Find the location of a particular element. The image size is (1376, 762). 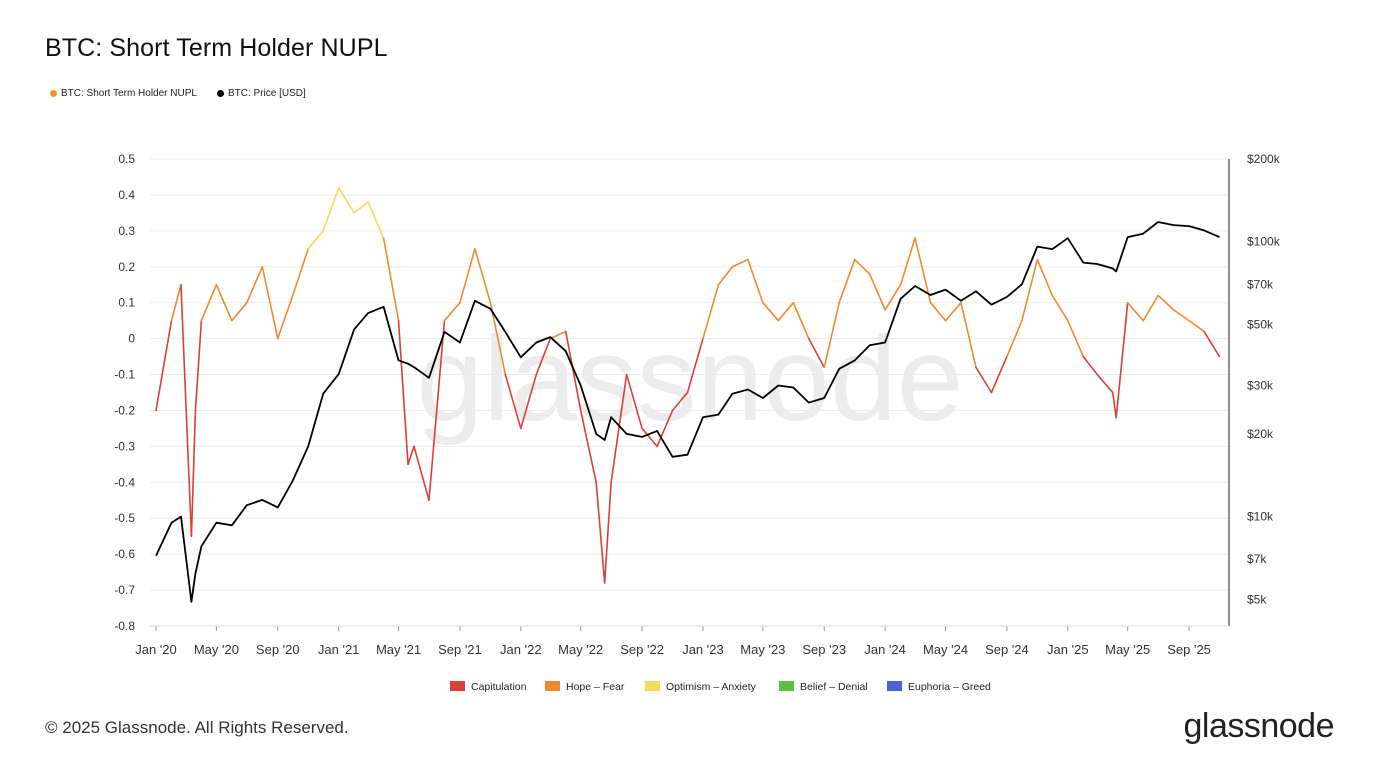

chart-title: BTC: Short Term Holder NUPL is located at coordinates (216, 48).